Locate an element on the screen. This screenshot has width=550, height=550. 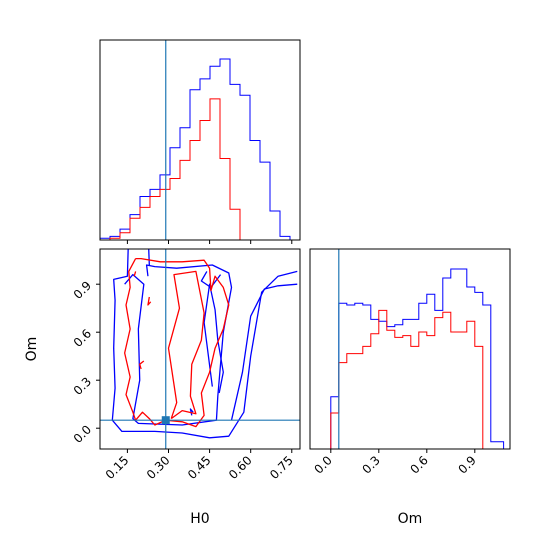
y-tick-label: 0.0 is located at coordinates (82, 433).